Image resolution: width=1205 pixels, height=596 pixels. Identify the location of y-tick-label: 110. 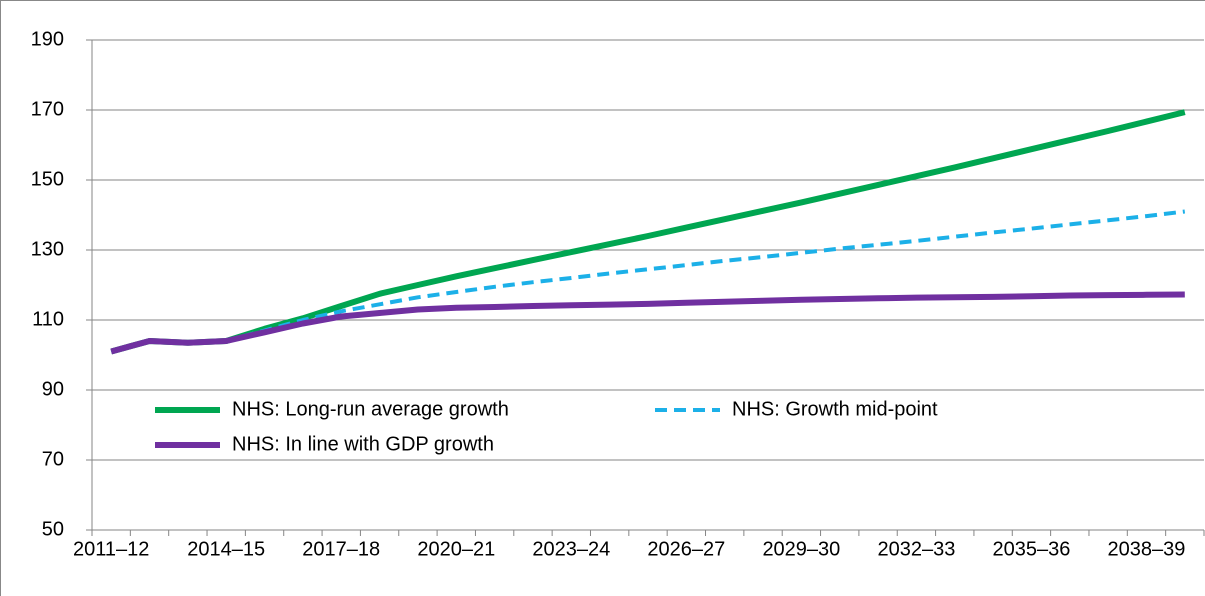
(48, 319).